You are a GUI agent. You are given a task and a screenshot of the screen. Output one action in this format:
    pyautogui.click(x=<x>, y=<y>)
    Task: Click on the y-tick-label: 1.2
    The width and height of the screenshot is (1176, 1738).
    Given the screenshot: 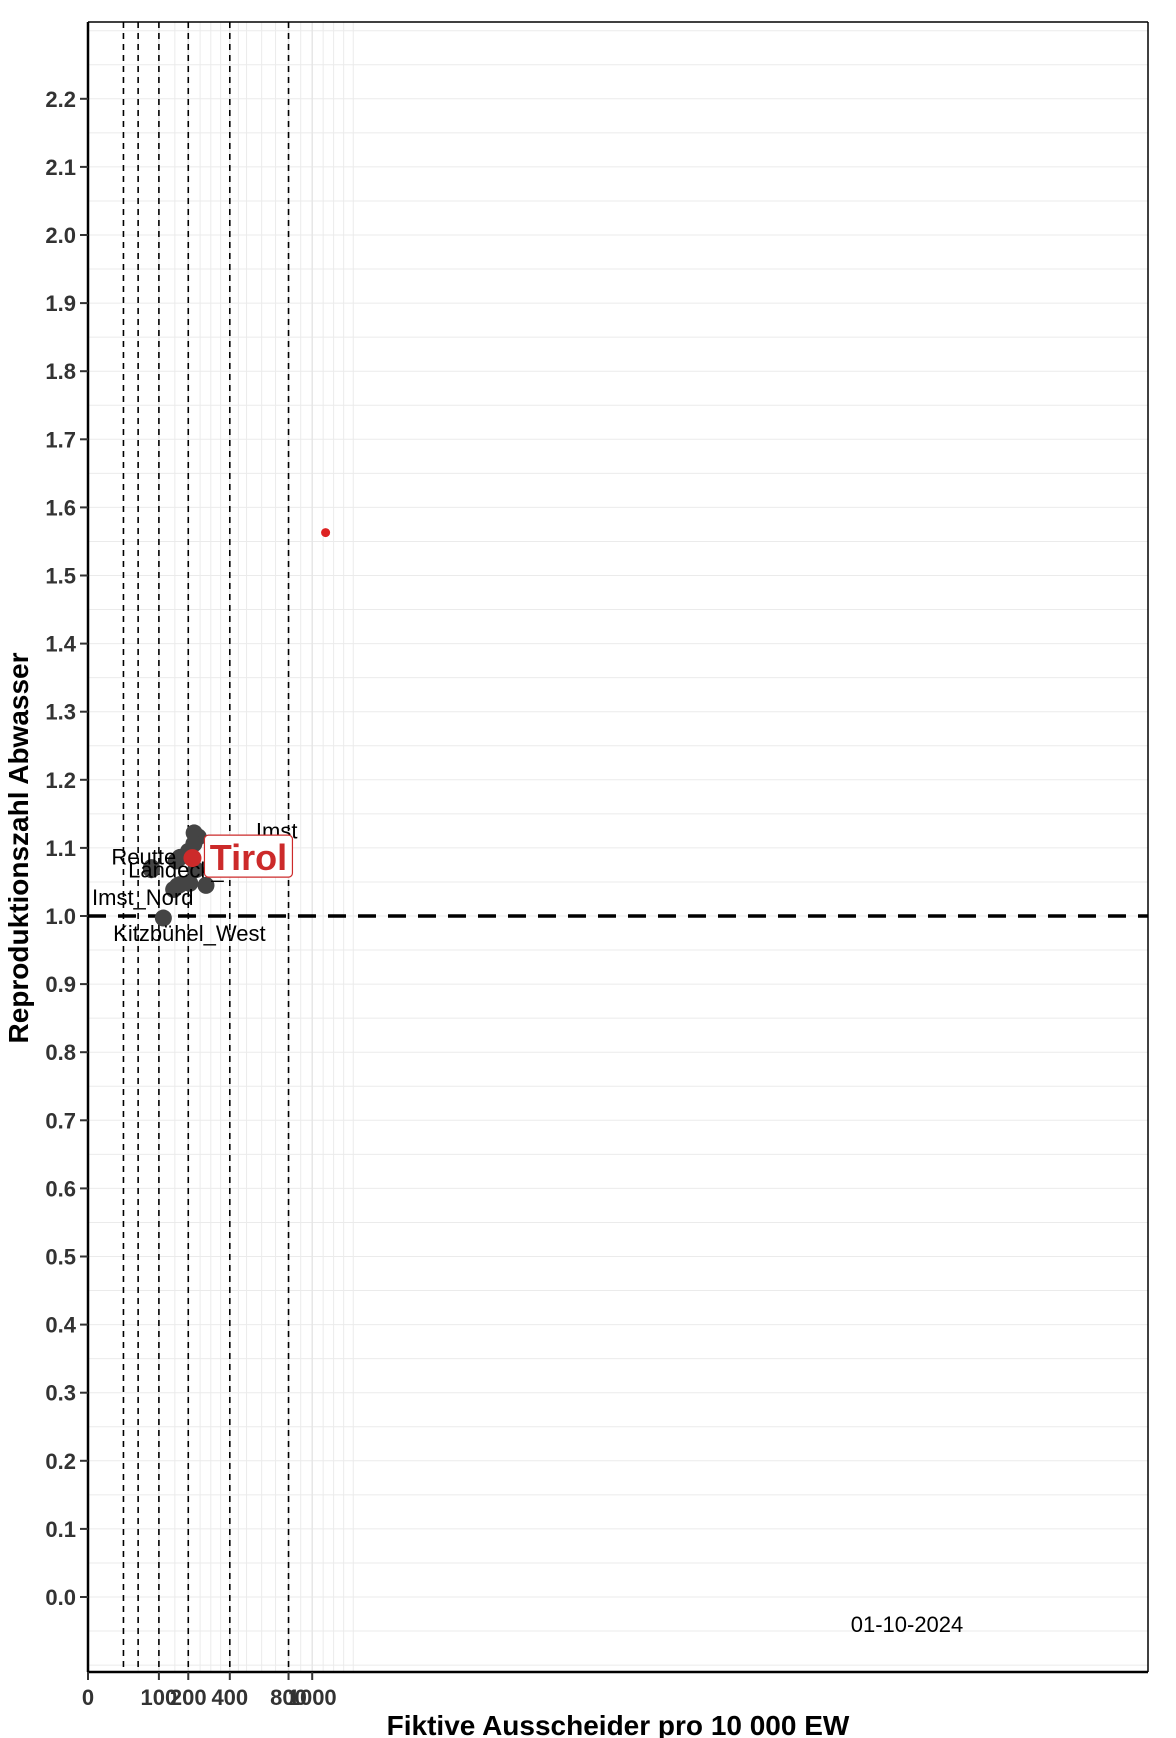 What is the action you would take?
    pyautogui.click(x=60, y=780)
    